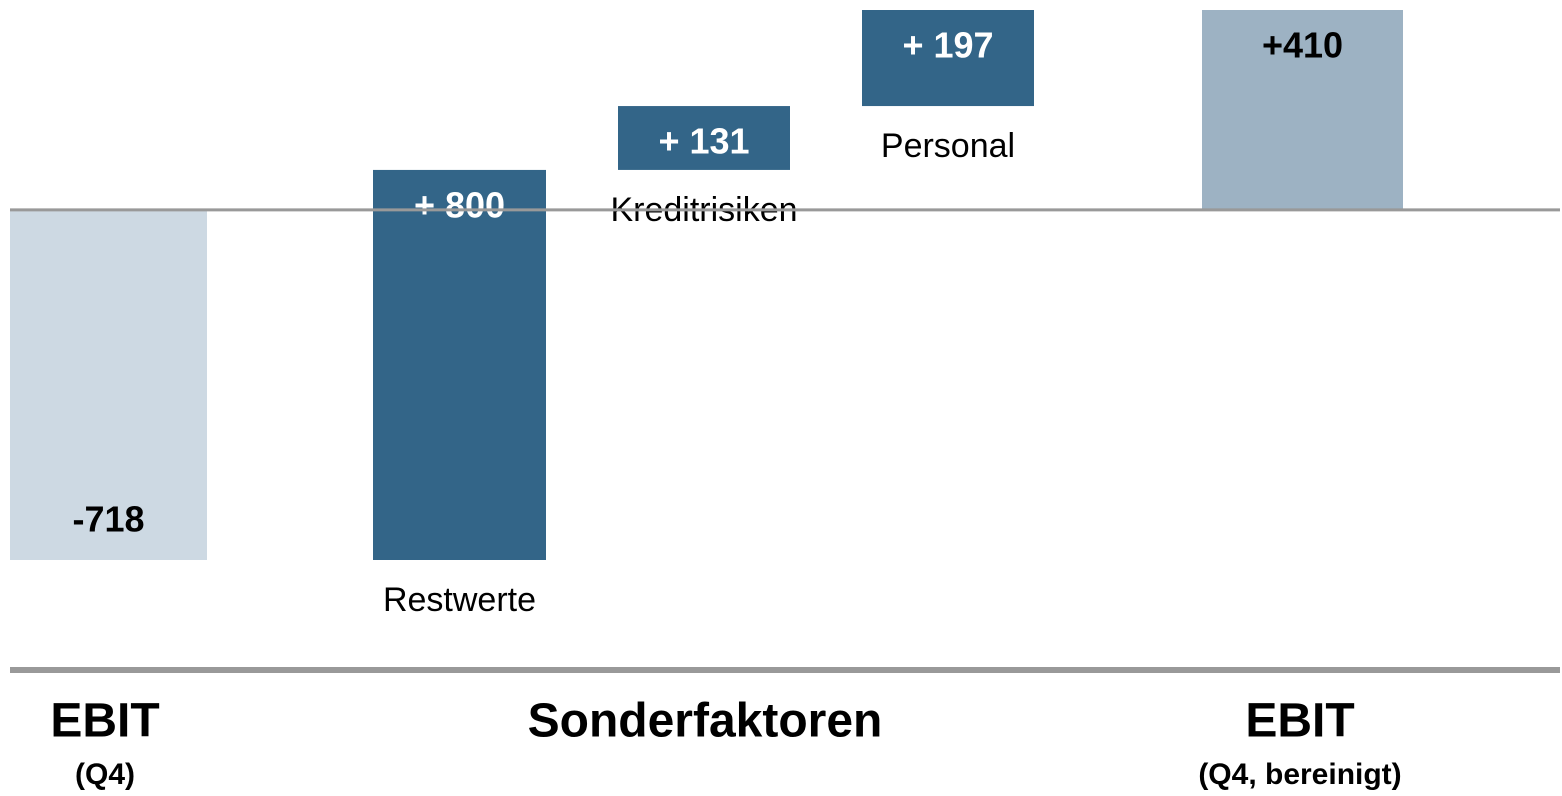 The image size is (1562, 796). What do you see at coordinates (703, 141) in the screenshot?
I see `value-label: + 131` at bounding box center [703, 141].